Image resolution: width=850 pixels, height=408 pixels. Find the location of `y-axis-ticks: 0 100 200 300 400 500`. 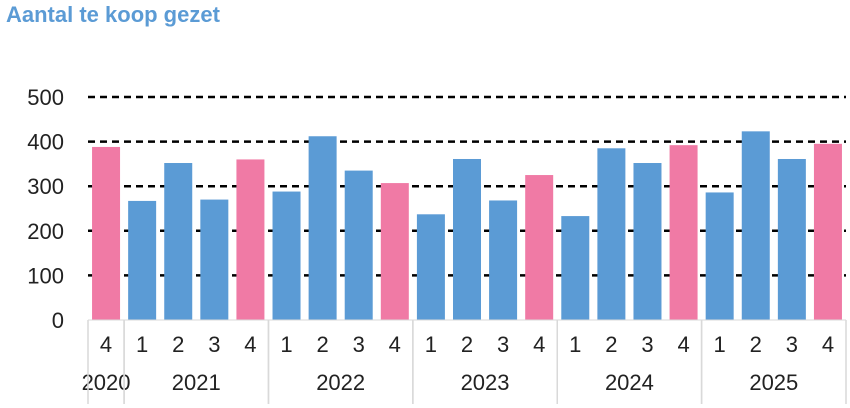

y-axis-ticks: 0 100 200 300 400 500 is located at coordinates (45, 209).